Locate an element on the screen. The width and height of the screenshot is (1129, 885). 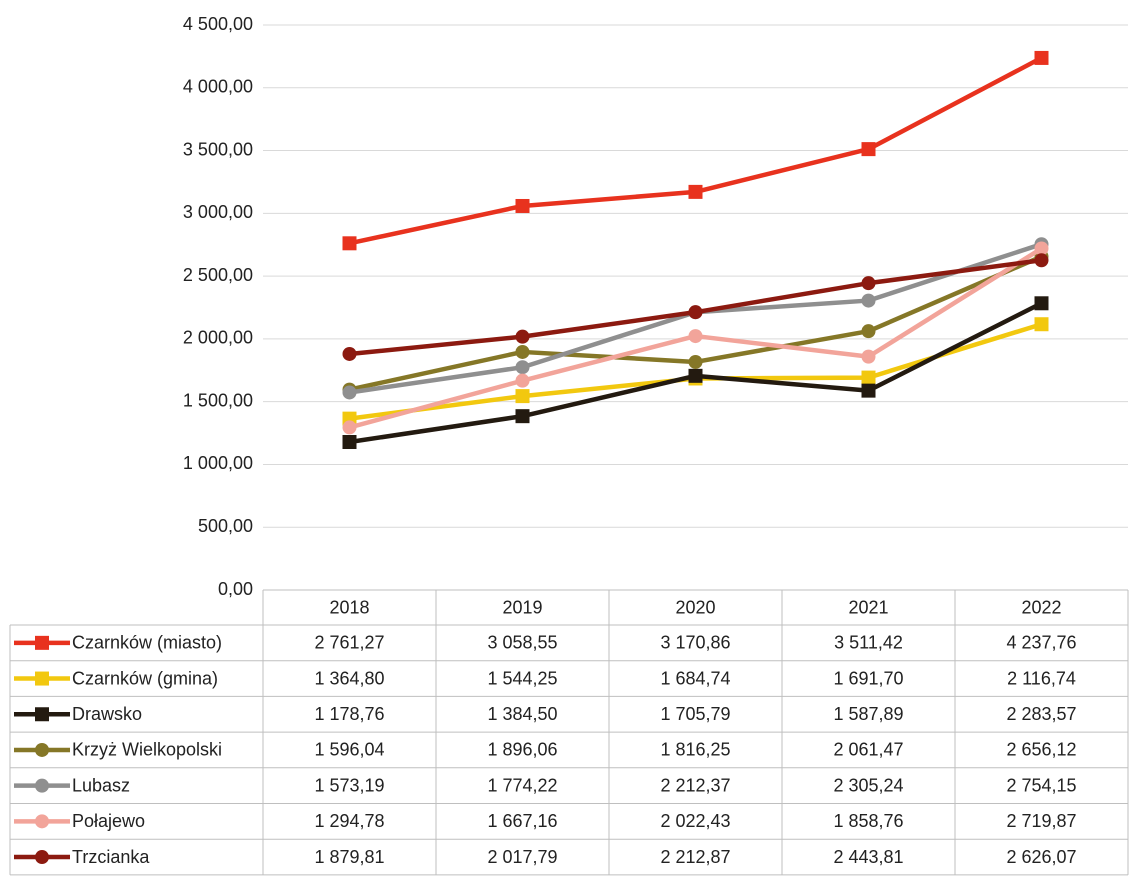
legend-label: Połajewo is located at coordinates (108, 821).